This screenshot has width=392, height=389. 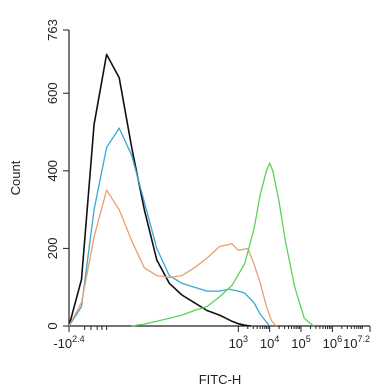 I want to click on y-axis-label: Count, so click(x=15, y=177).